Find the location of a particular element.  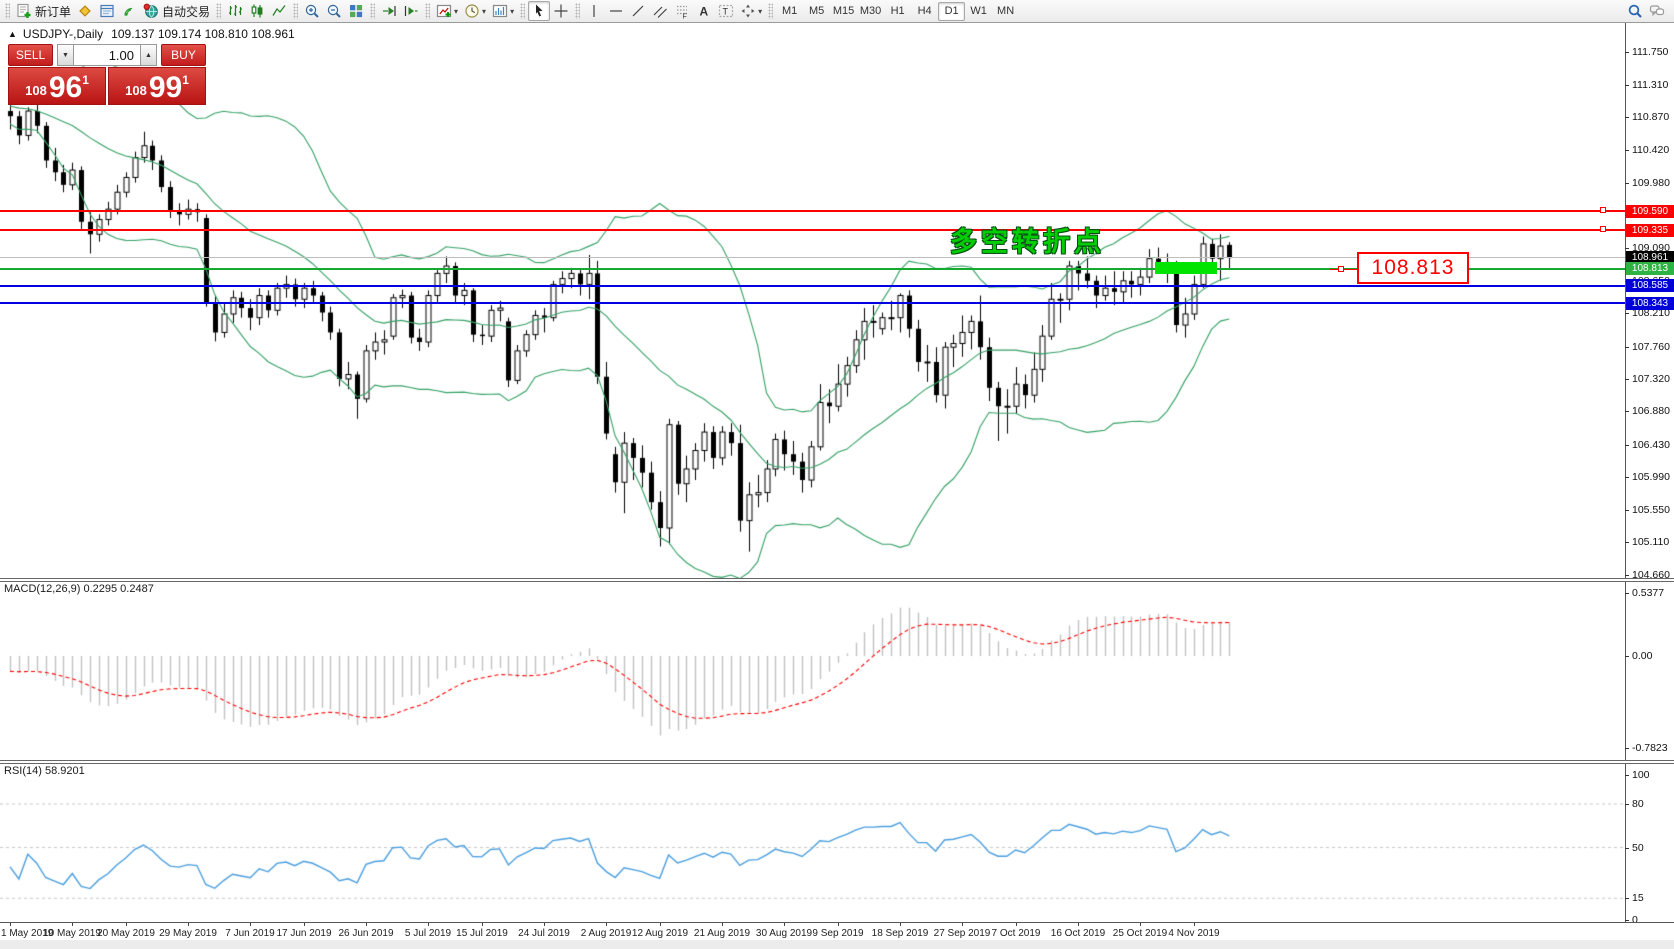

text-button: A is located at coordinates (704, 11).